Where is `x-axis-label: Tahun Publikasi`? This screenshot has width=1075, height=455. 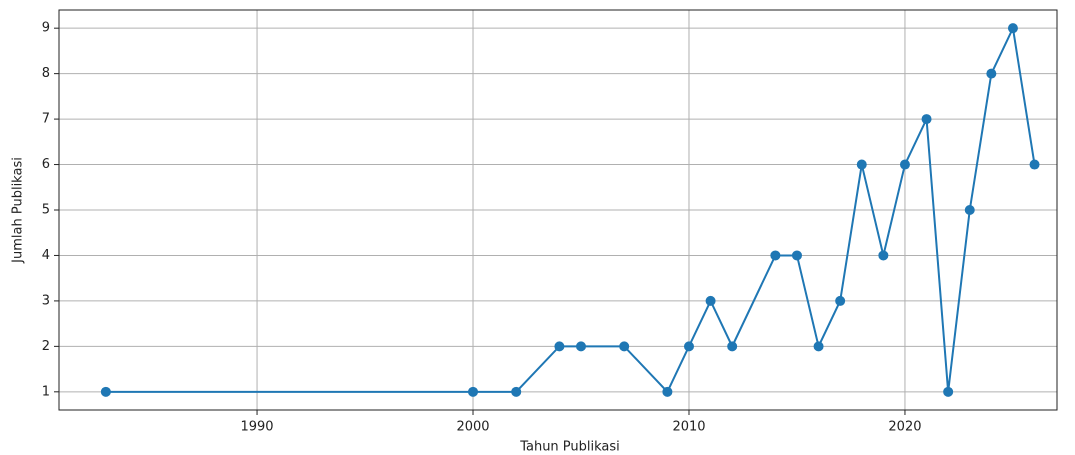
x-axis-label: Tahun Publikasi is located at coordinates (569, 447).